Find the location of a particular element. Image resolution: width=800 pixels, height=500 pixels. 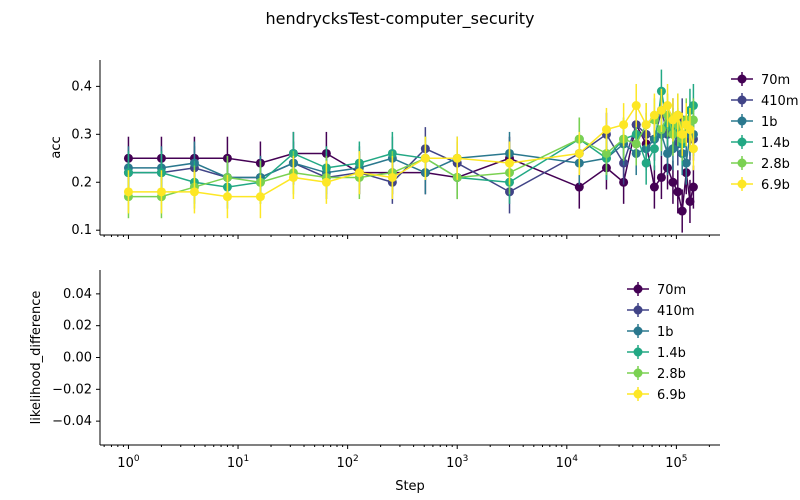

y-tick-label: 0.4 is located at coordinates (81, 86).